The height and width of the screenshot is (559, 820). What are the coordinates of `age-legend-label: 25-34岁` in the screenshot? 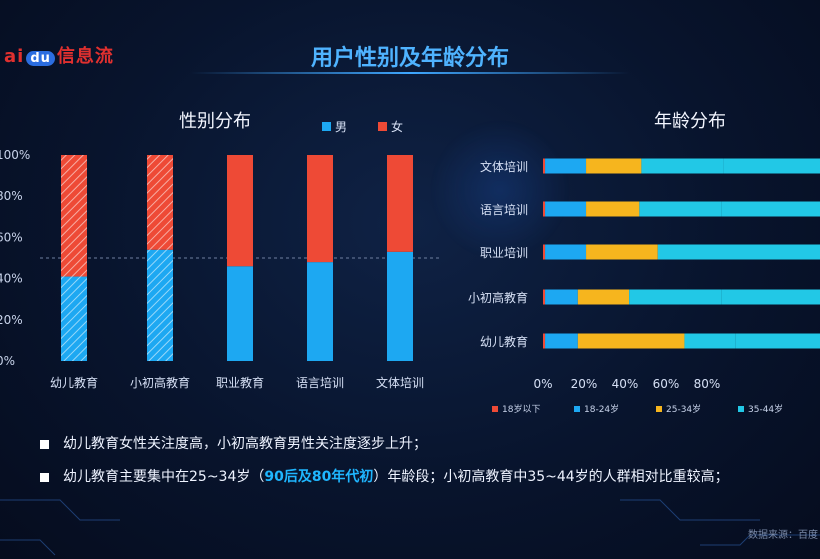 It's located at (683, 409).